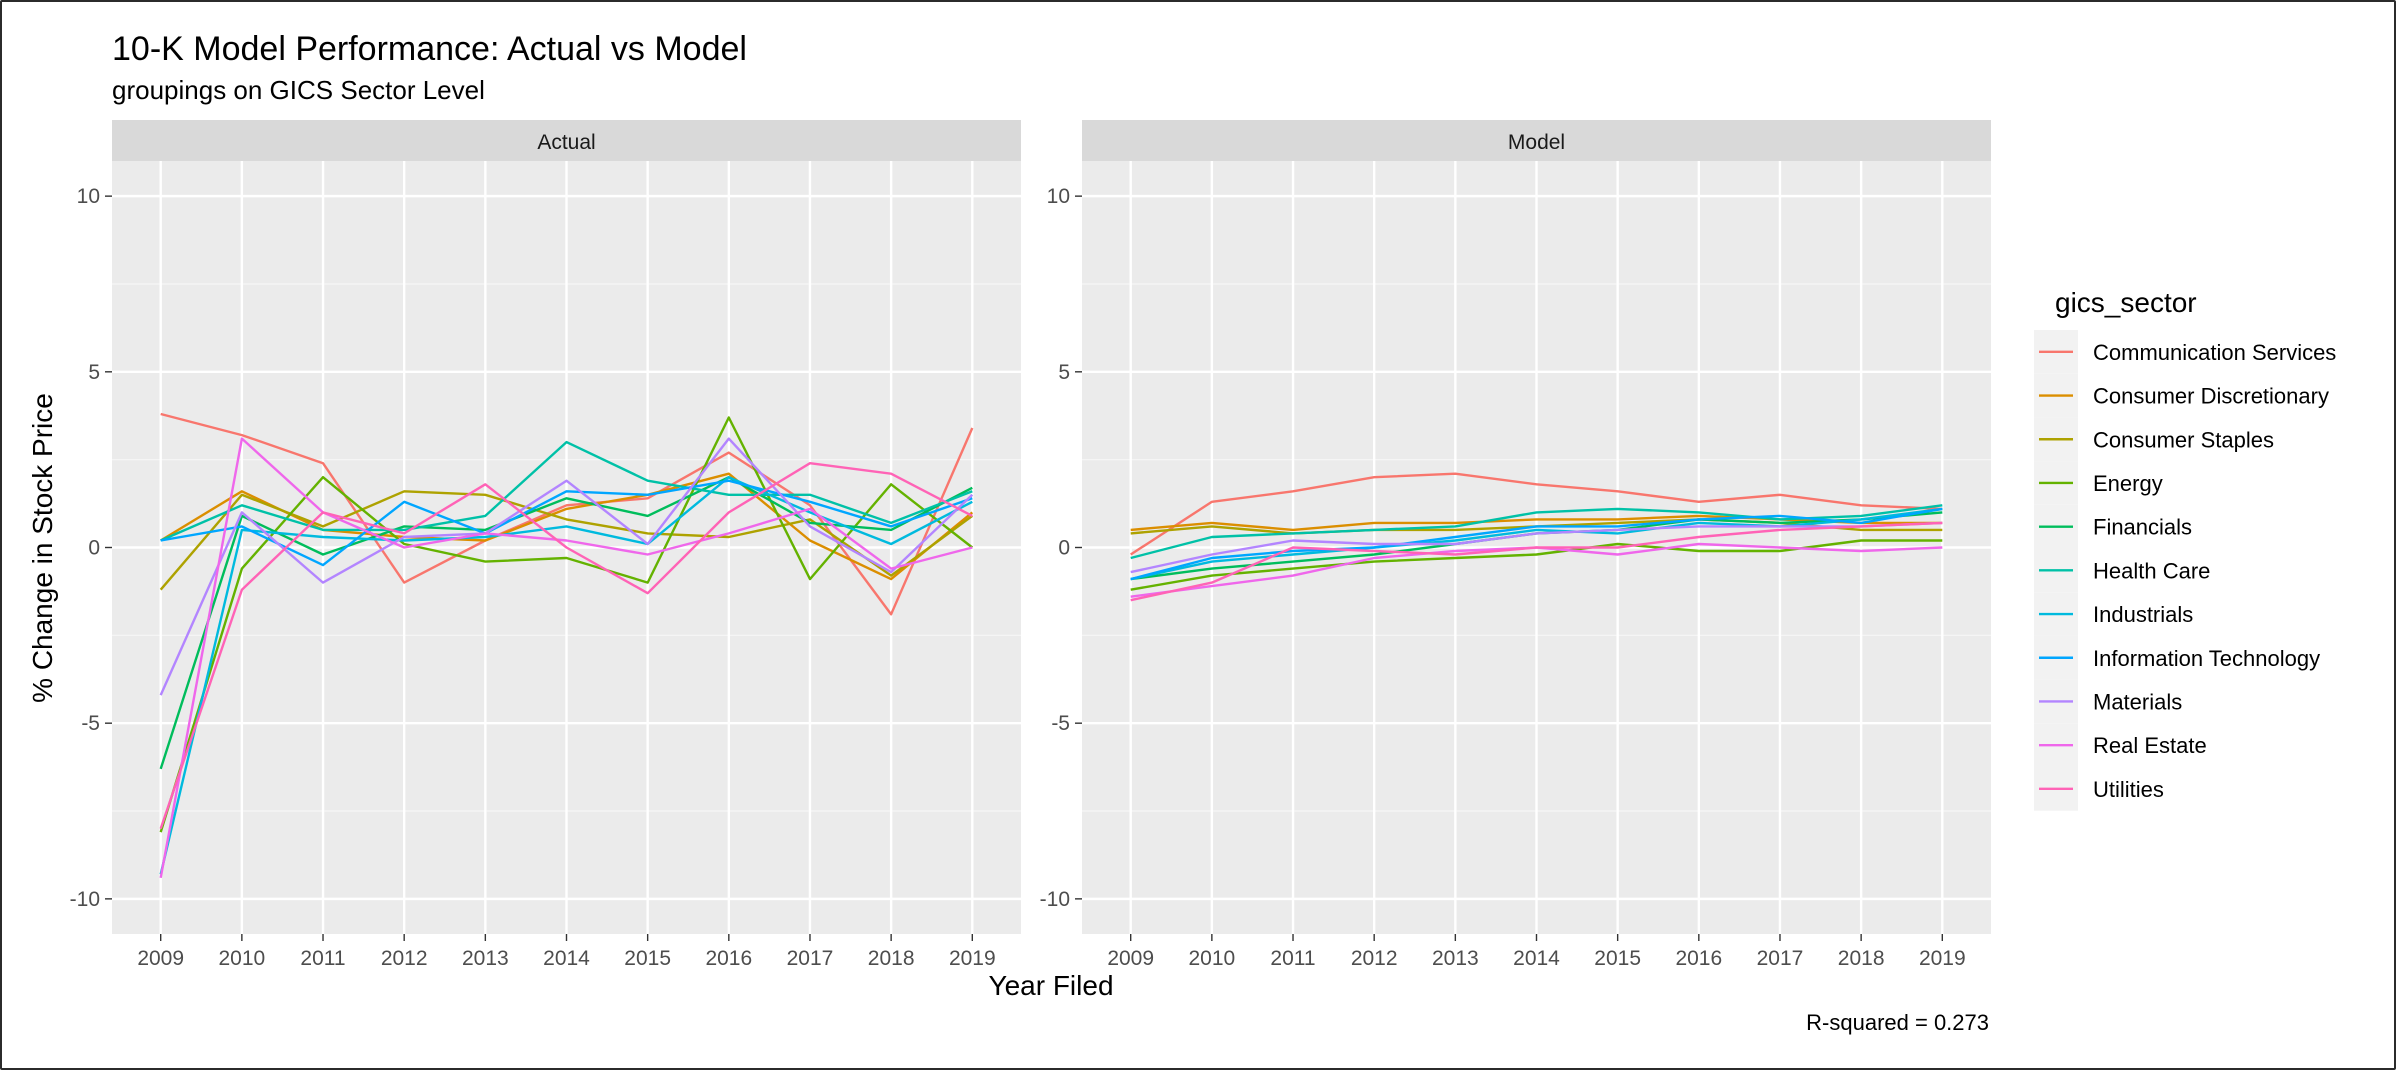 This screenshot has width=2396, height=1070. Describe the element at coordinates (2206, 658) in the screenshot. I see `legend-label: Information Technology` at that location.